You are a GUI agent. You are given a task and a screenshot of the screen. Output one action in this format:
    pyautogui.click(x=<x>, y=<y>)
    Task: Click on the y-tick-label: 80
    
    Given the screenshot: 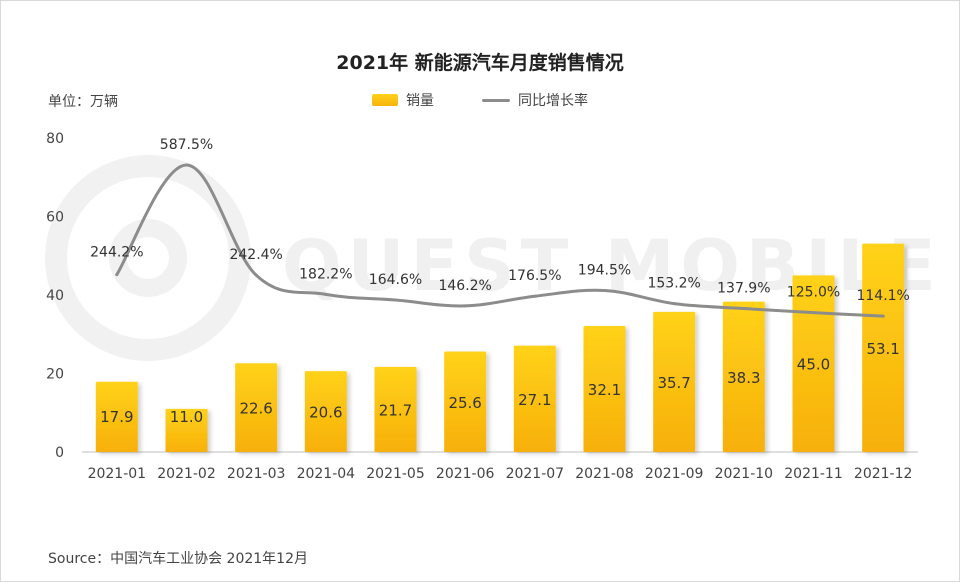 What is the action you would take?
    pyautogui.click(x=55, y=139)
    